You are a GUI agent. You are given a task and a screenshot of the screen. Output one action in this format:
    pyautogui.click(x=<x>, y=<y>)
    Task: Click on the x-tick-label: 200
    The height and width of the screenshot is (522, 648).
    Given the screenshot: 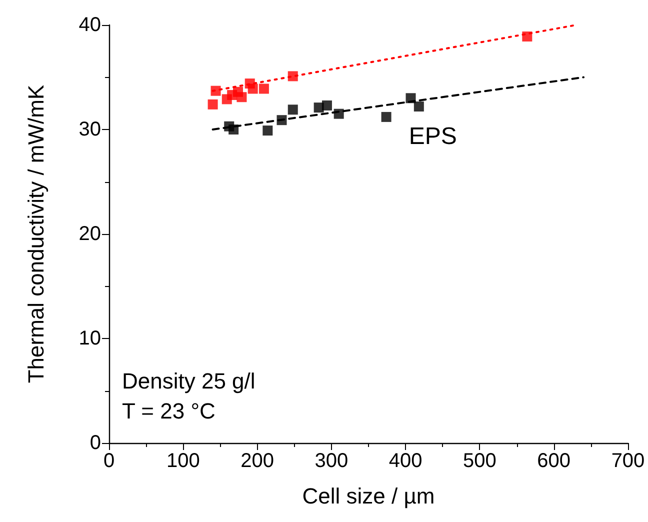 What is the action you would take?
    pyautogui.click(x=257, y=461)
    